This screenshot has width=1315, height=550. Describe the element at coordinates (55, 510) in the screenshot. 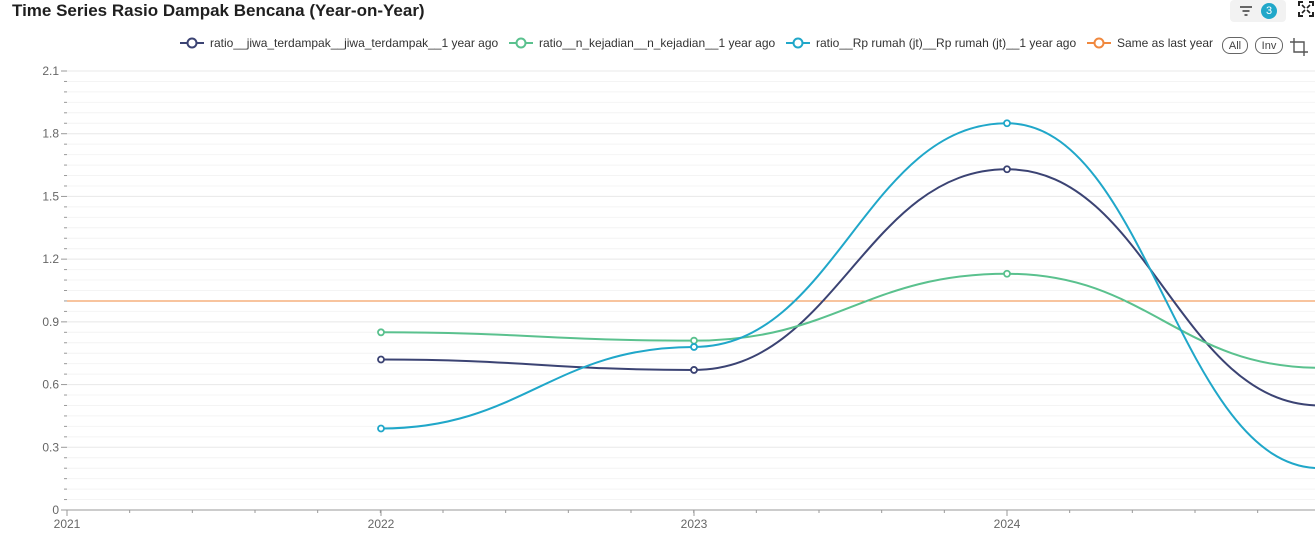

I see `y-tick-label: 0` at that location.